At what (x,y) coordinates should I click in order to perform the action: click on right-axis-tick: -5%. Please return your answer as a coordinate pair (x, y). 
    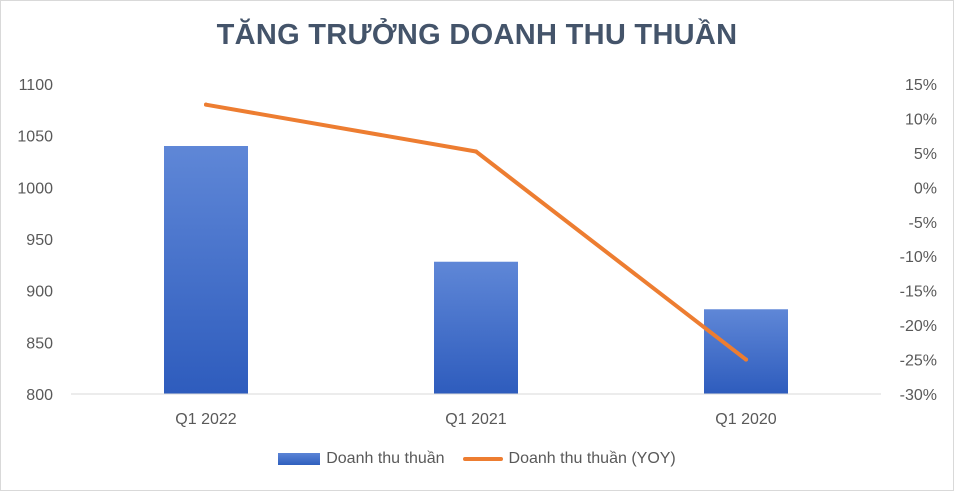
    Looking at the image, I should click on (923, 223).